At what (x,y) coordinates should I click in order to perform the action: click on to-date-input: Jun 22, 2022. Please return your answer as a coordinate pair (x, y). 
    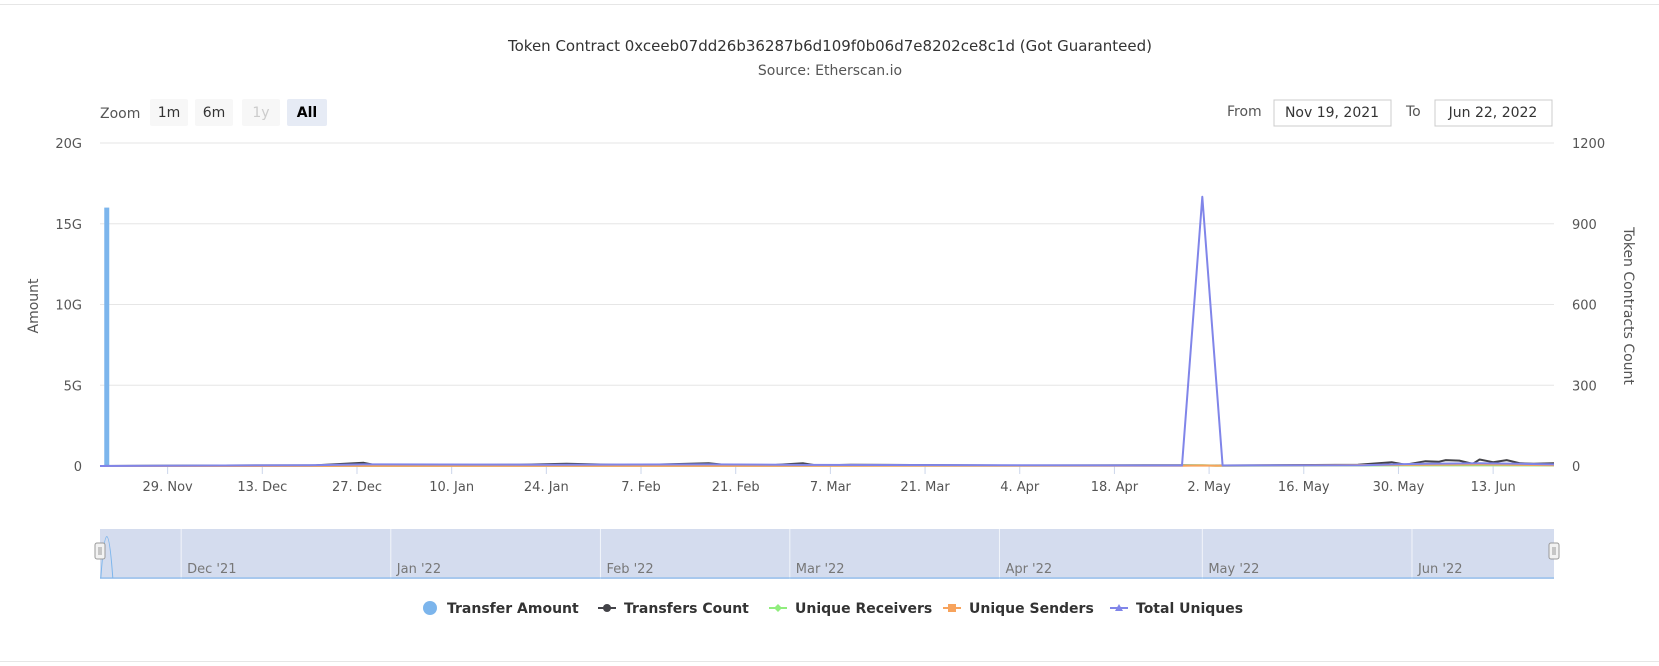
    Looking at the image, I should click on (1493, 113).